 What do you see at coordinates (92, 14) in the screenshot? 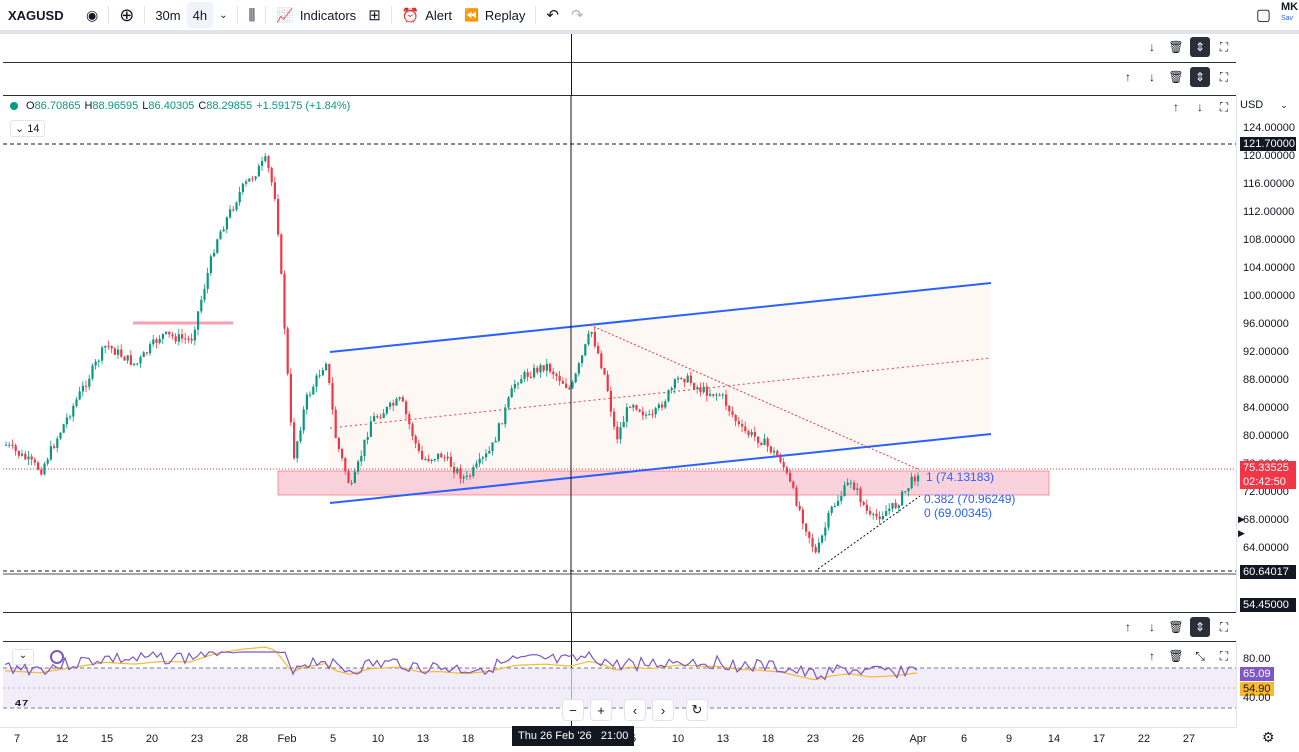
I see `compare-icon: ◉` at bounding box center [92, 14].